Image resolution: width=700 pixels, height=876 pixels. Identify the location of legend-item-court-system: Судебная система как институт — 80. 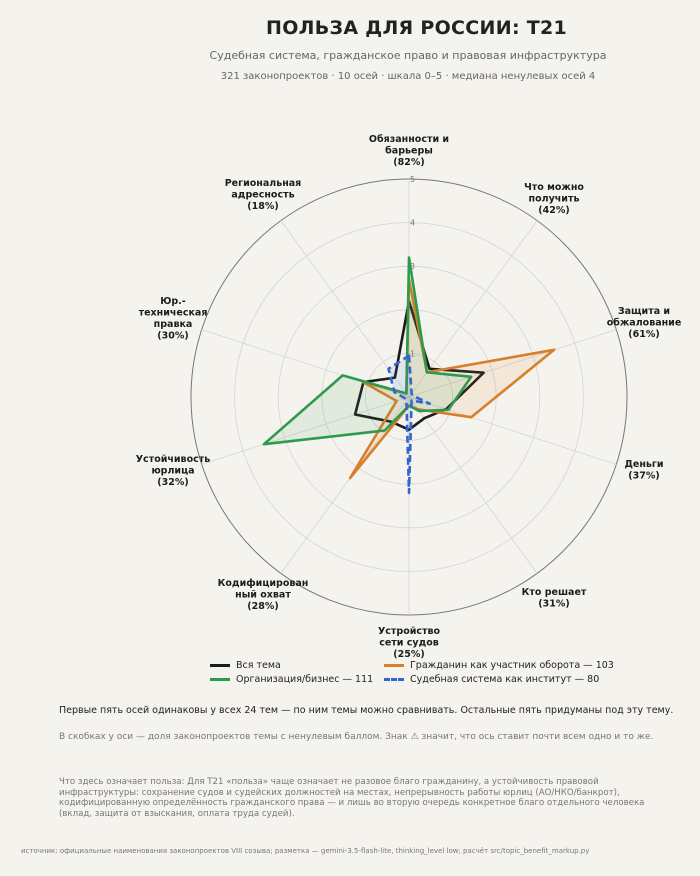
(491, 679).